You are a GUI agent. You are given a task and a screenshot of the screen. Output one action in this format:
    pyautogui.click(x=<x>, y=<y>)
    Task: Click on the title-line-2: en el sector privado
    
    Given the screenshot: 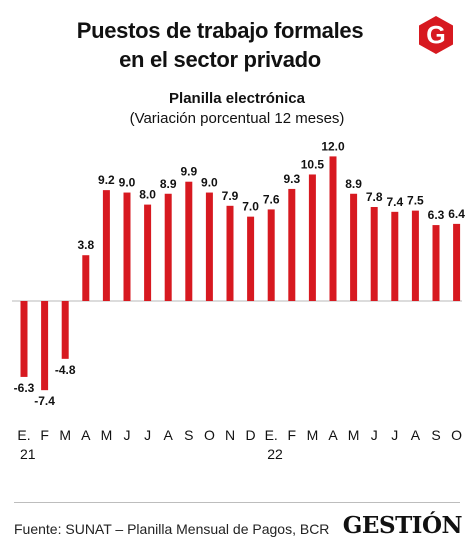 What is the action you would take?
    pyautogui.click(x=220, y=59)
    